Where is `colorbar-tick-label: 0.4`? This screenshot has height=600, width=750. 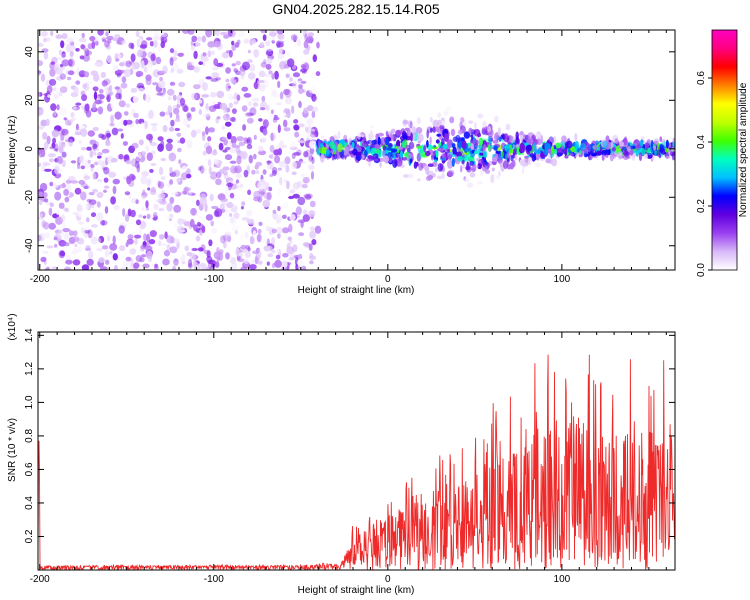 colorbar-tick-label: 0.4 is located at coordinates (701, 142).